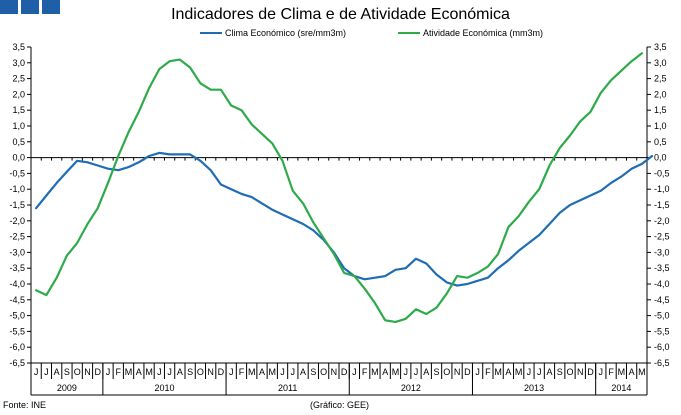  I want to click on legend-item-atividade: Atividade Económica (mm3m), so click(470, 33).